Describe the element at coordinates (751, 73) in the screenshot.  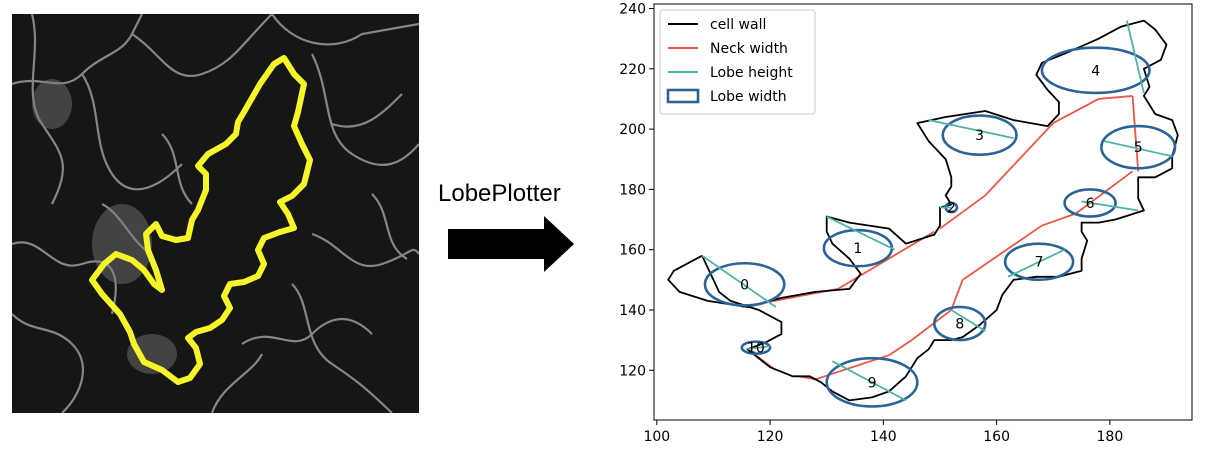
I see `legend-label: Lobe height` at that location.